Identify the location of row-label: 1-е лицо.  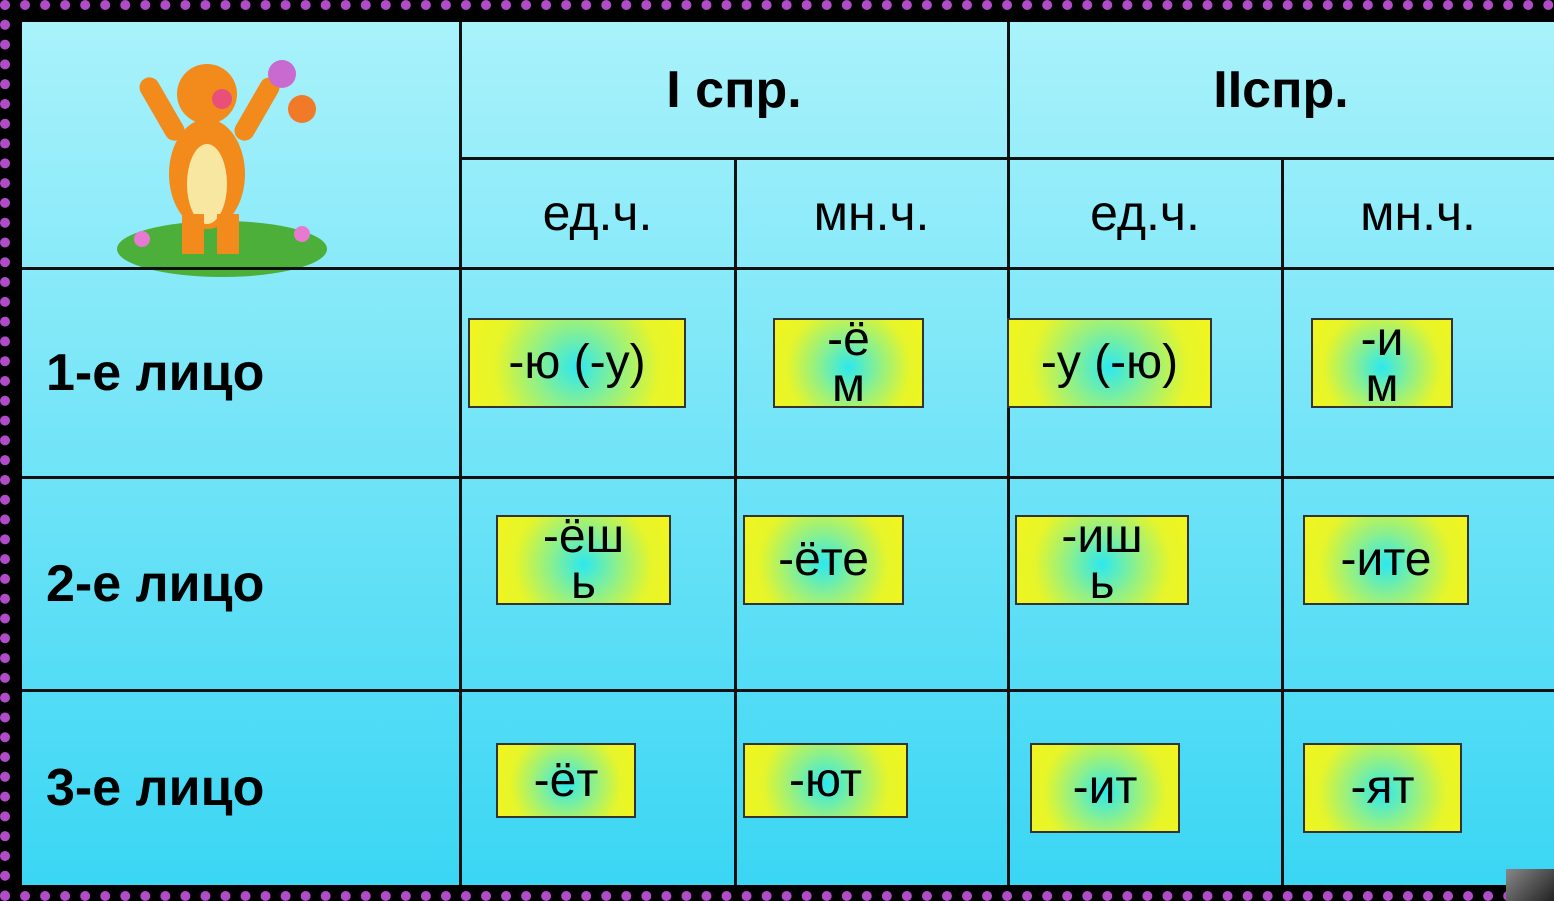
(155, 372).